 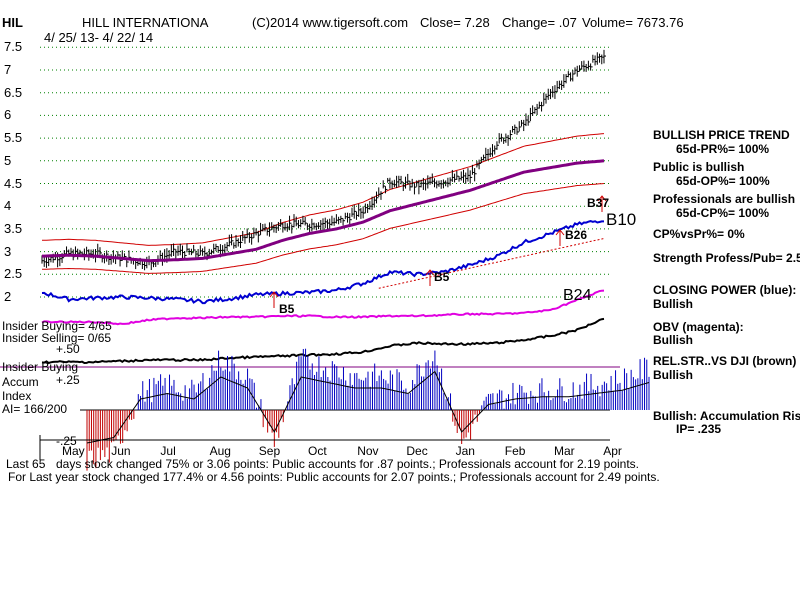 I want to click on cp-vs-pr: CP%vsPr%= 0%, so click(x=699, y=234).